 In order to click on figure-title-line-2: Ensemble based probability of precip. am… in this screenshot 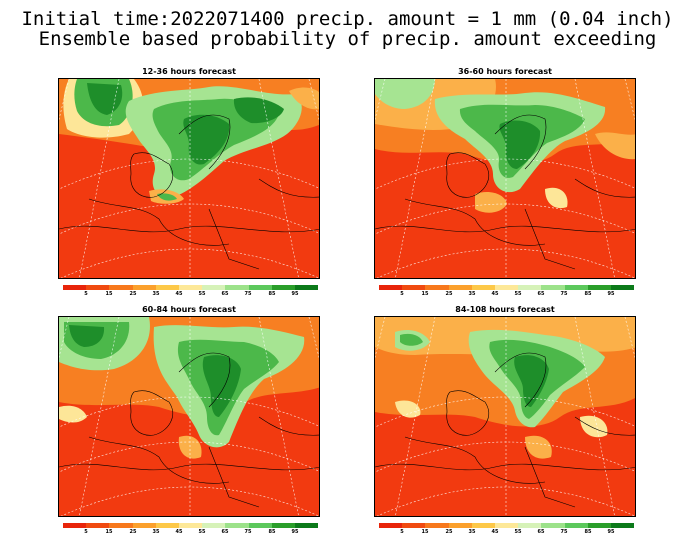, I will do `click(347, 39)`.